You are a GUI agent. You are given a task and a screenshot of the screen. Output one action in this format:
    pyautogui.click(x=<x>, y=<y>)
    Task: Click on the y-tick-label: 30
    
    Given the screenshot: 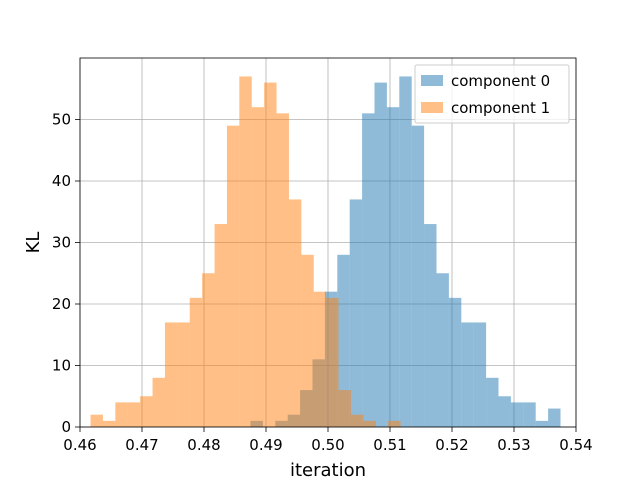 What is the action you would take?
    pyautogui.click(x=61, y=243)
    